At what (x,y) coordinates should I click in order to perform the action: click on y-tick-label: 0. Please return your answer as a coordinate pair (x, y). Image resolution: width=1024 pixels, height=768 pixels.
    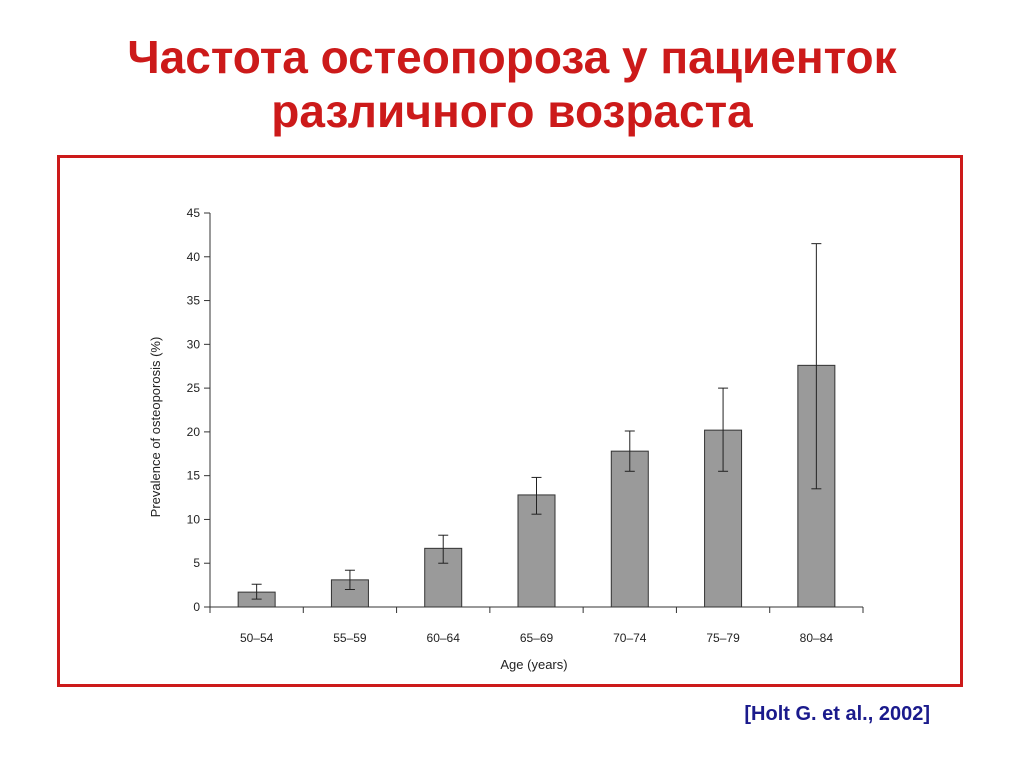
    Looking at the image, I should click on (196, 607).